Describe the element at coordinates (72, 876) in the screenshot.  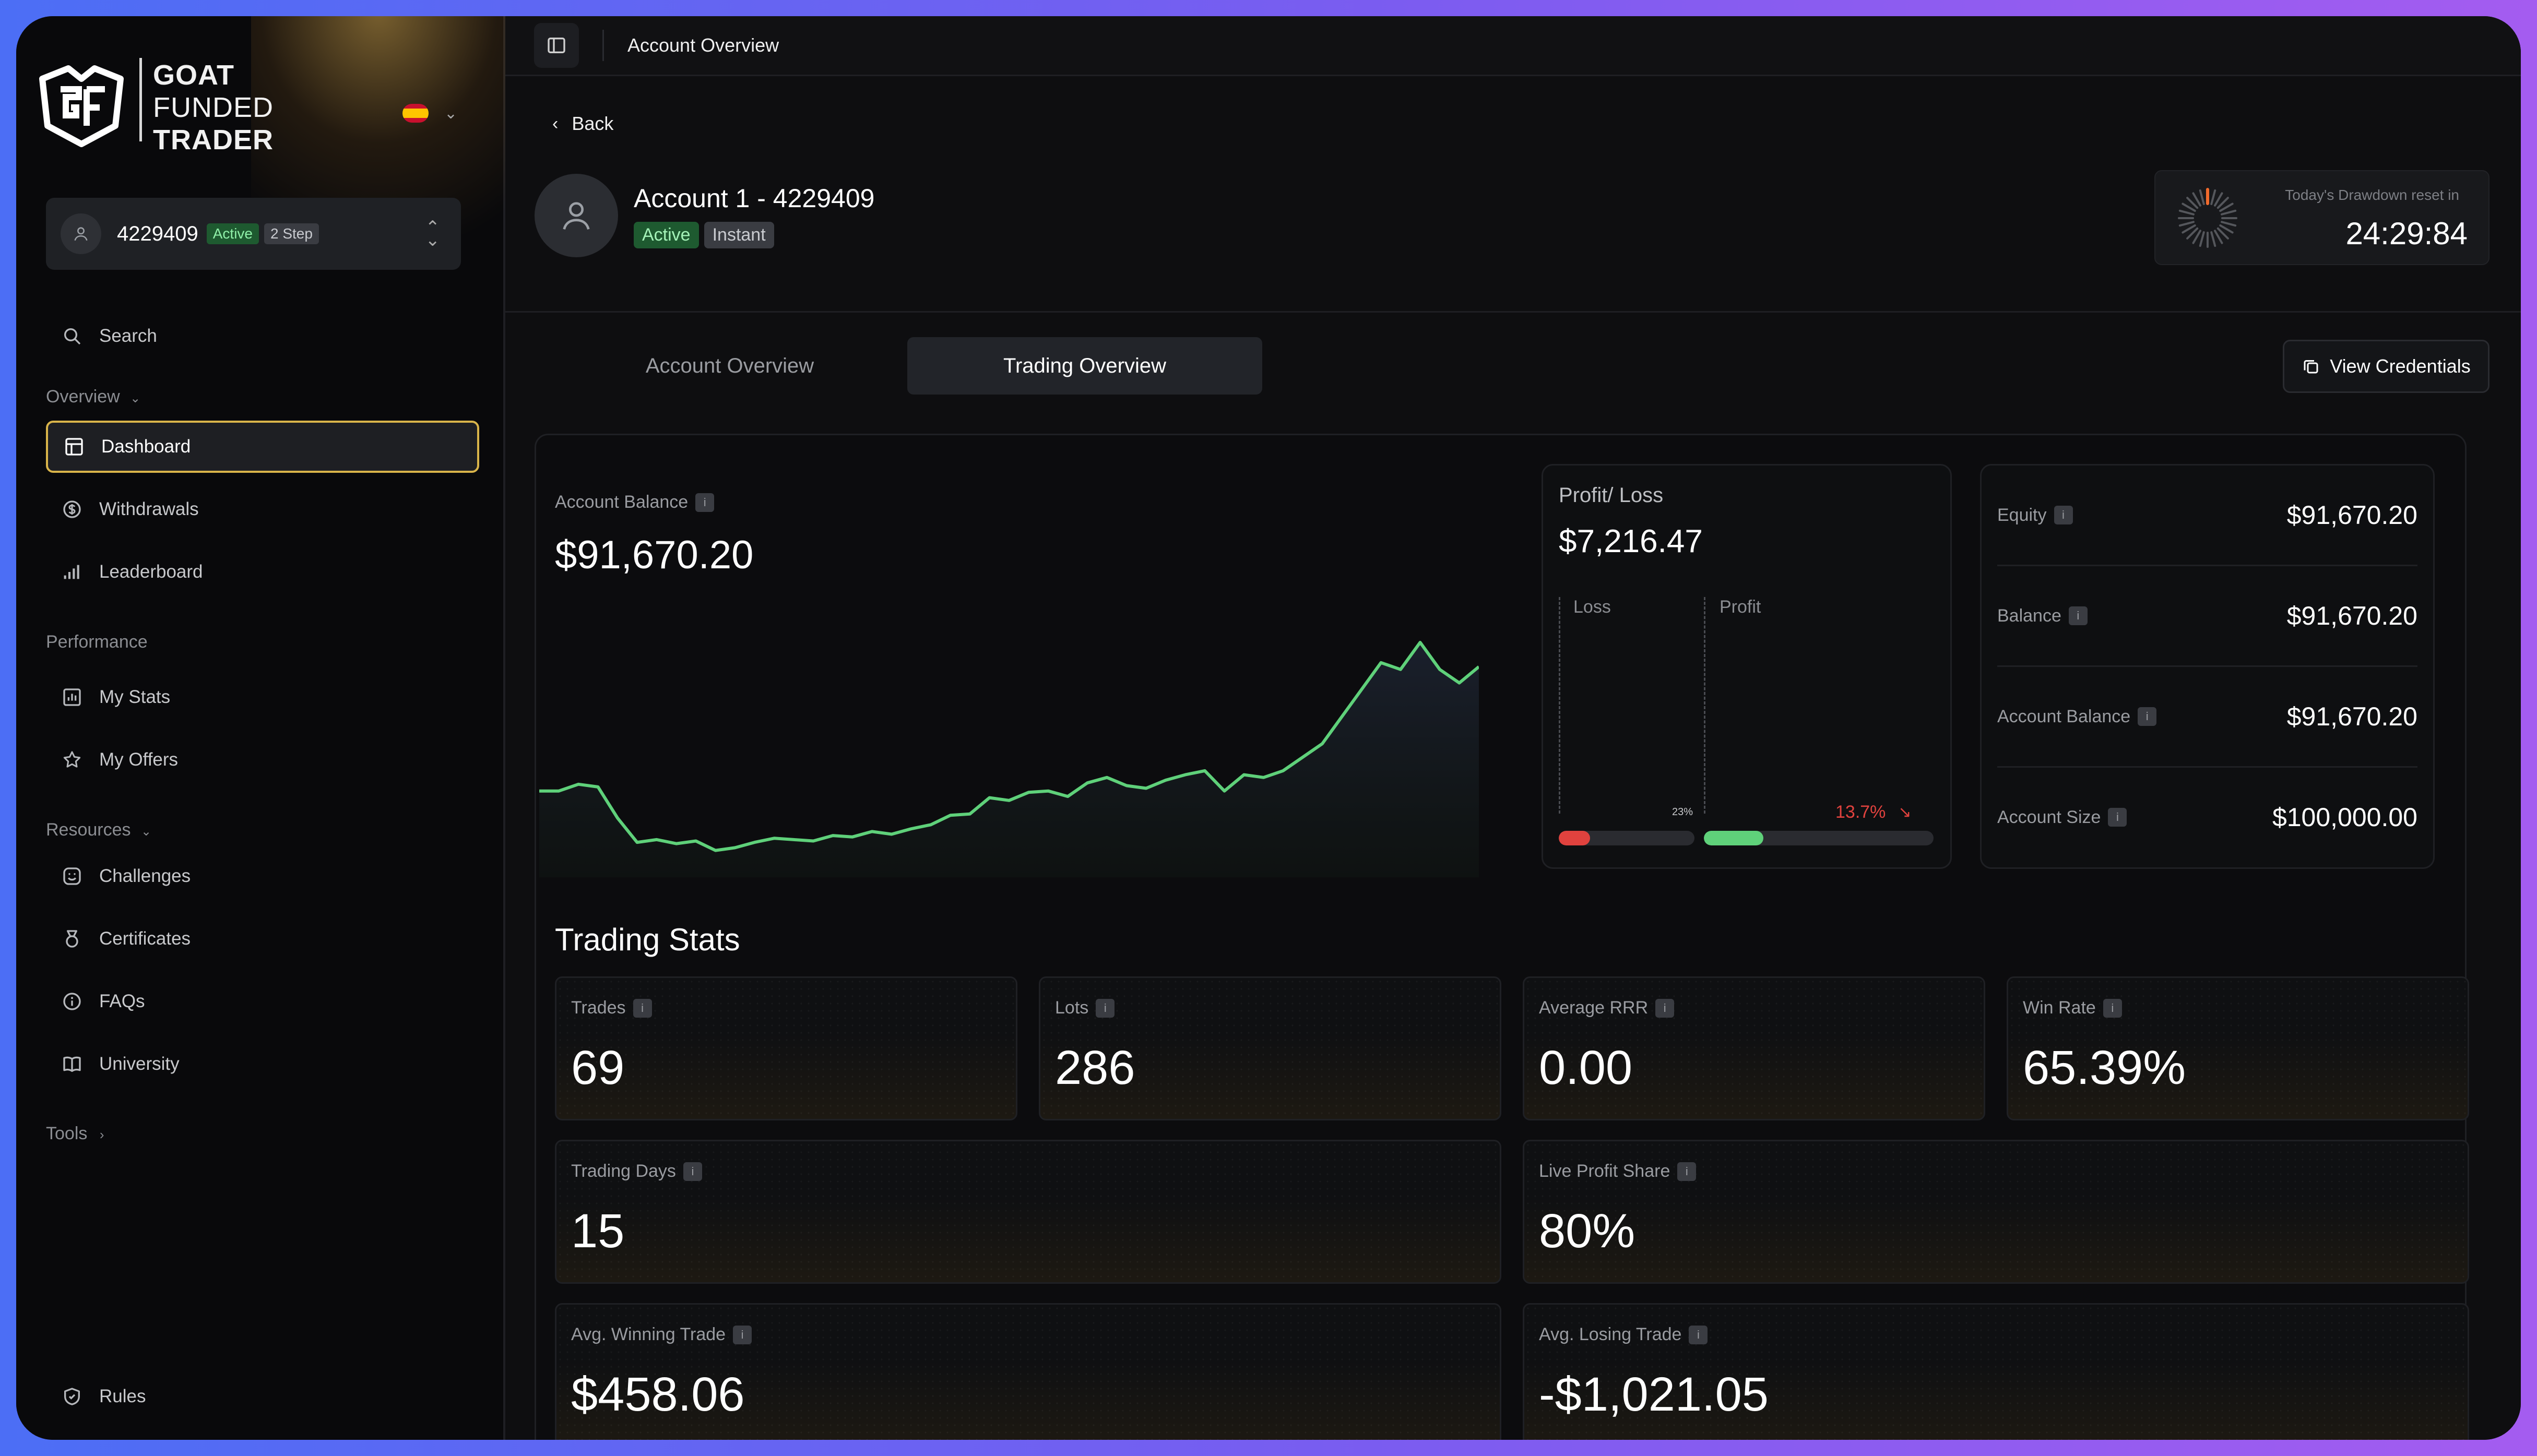
I see `smiley-icon` at that location.